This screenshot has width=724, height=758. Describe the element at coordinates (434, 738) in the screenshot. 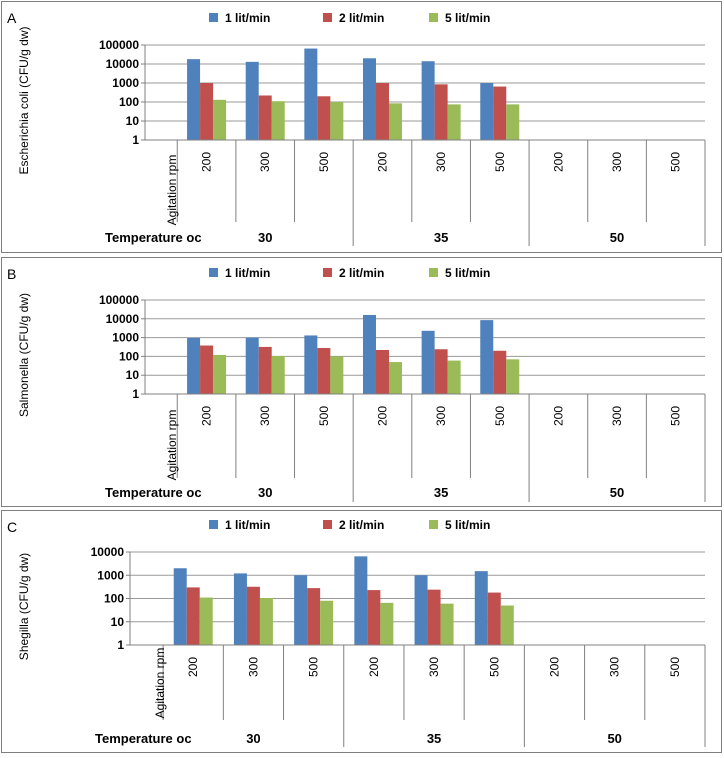

I see `temperature-group-label: 35` at that location.